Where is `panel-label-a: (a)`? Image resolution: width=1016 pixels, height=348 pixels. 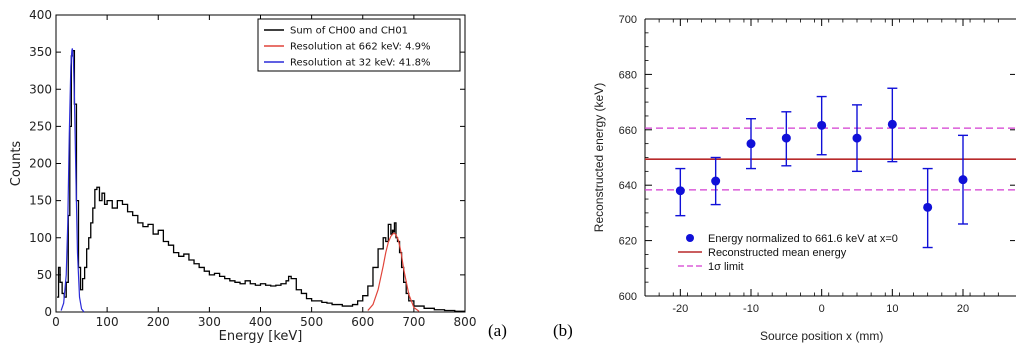
panel-label-a: (a) is located at coordinates (497, 330).